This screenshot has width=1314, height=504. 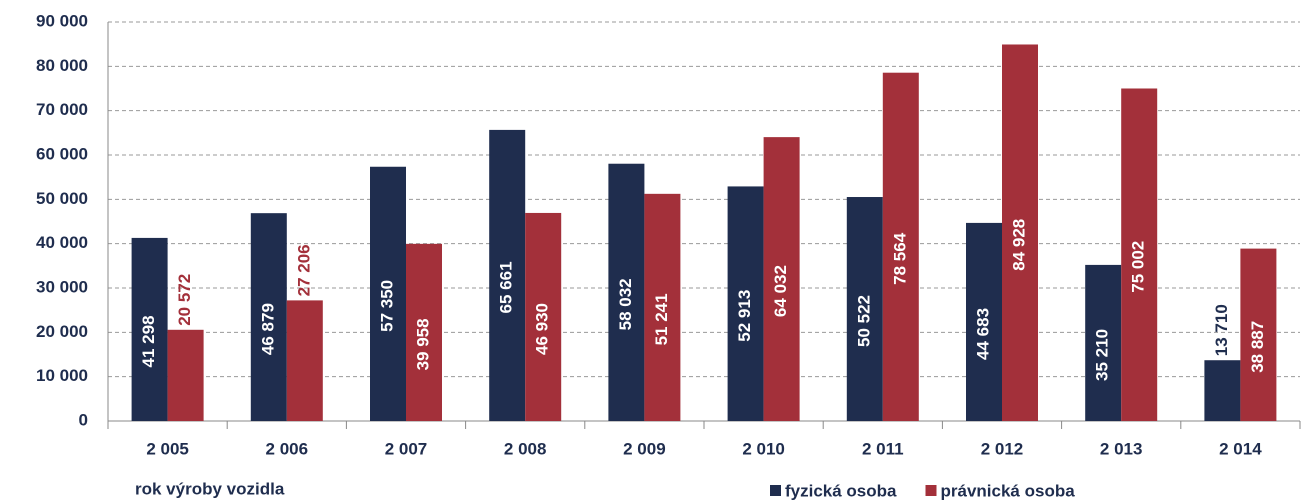 I want to click on y-tick-label: 40 000, so click(x=62, y=242).